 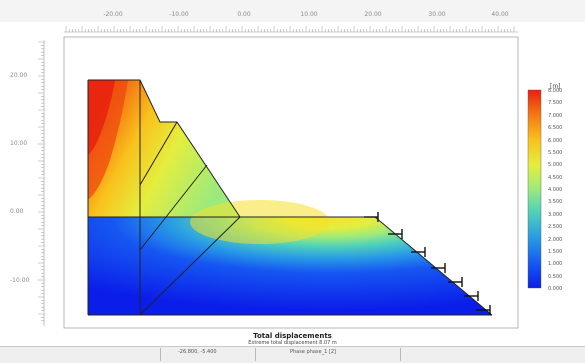 I want to click on ruler-left-label: 10.00, so click(x=19, y=143).